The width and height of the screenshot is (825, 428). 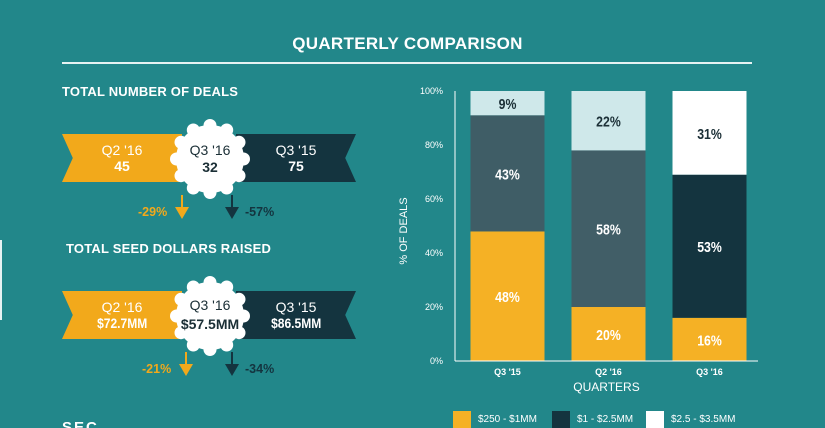 What do you see at coordinates (436, 361) in the screenshot?
I see `y-tick-label: 0%` at bounding box center [436, 361].